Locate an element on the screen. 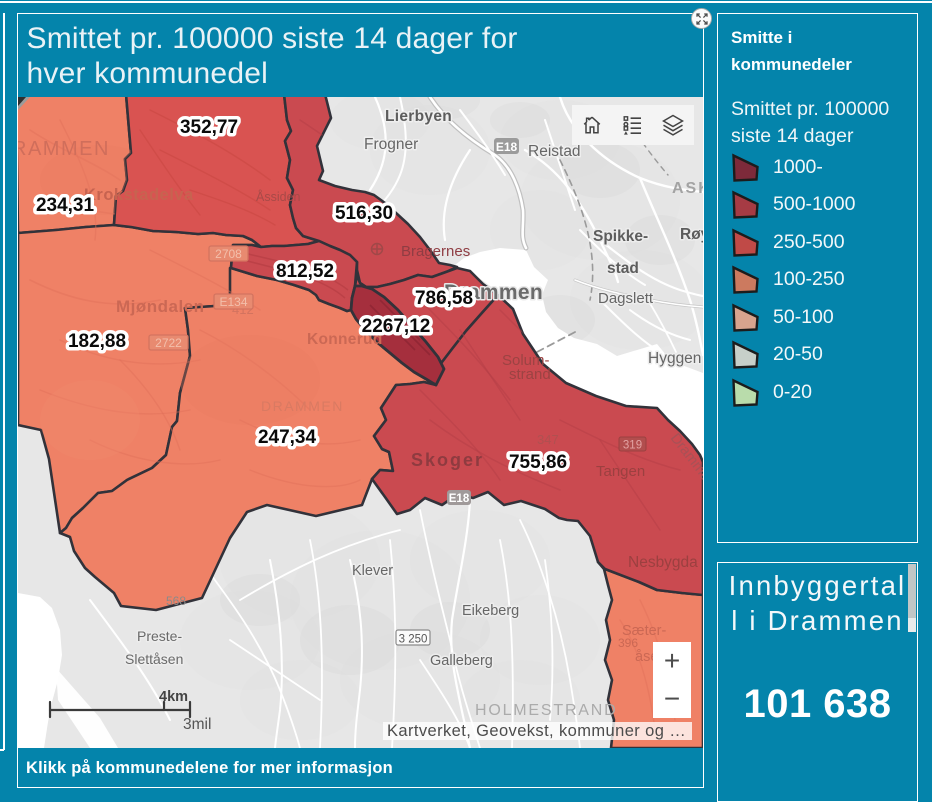 This screenshot has height=802, width=932. svg-text: Åssiden is located at coordinates (278, 196).